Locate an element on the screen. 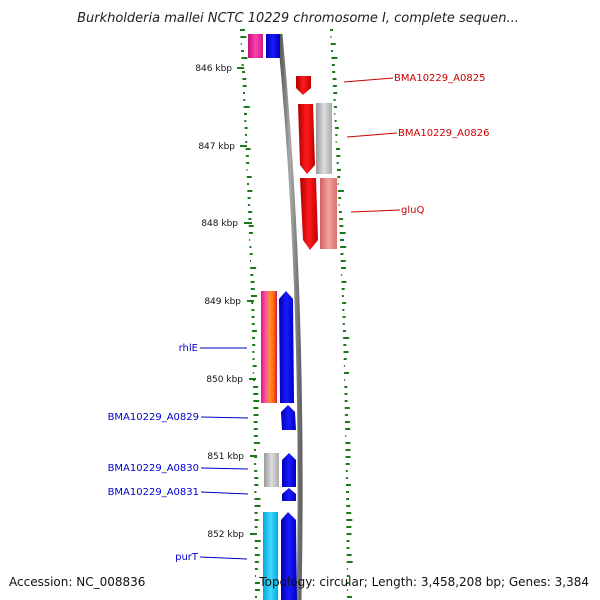 The width and height of the screenshot is (600, 600). gene-label-rhle: rhlE is located at coordinates (188, 348).